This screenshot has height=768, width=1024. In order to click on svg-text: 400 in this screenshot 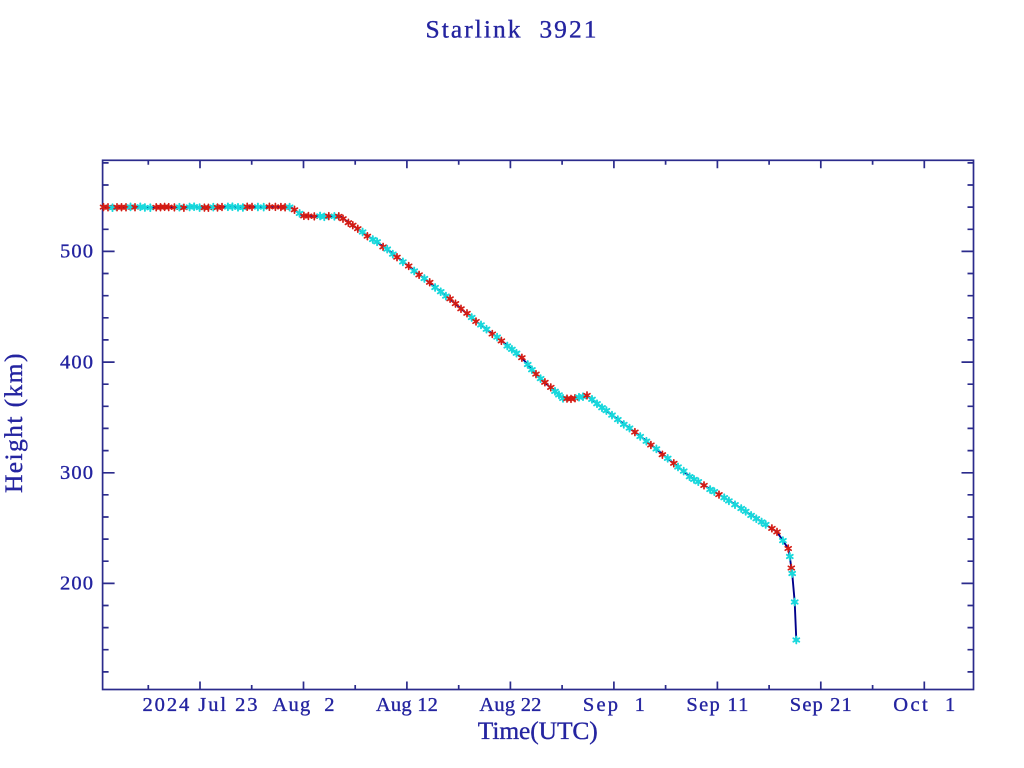, I will do `click(76, 362)`.